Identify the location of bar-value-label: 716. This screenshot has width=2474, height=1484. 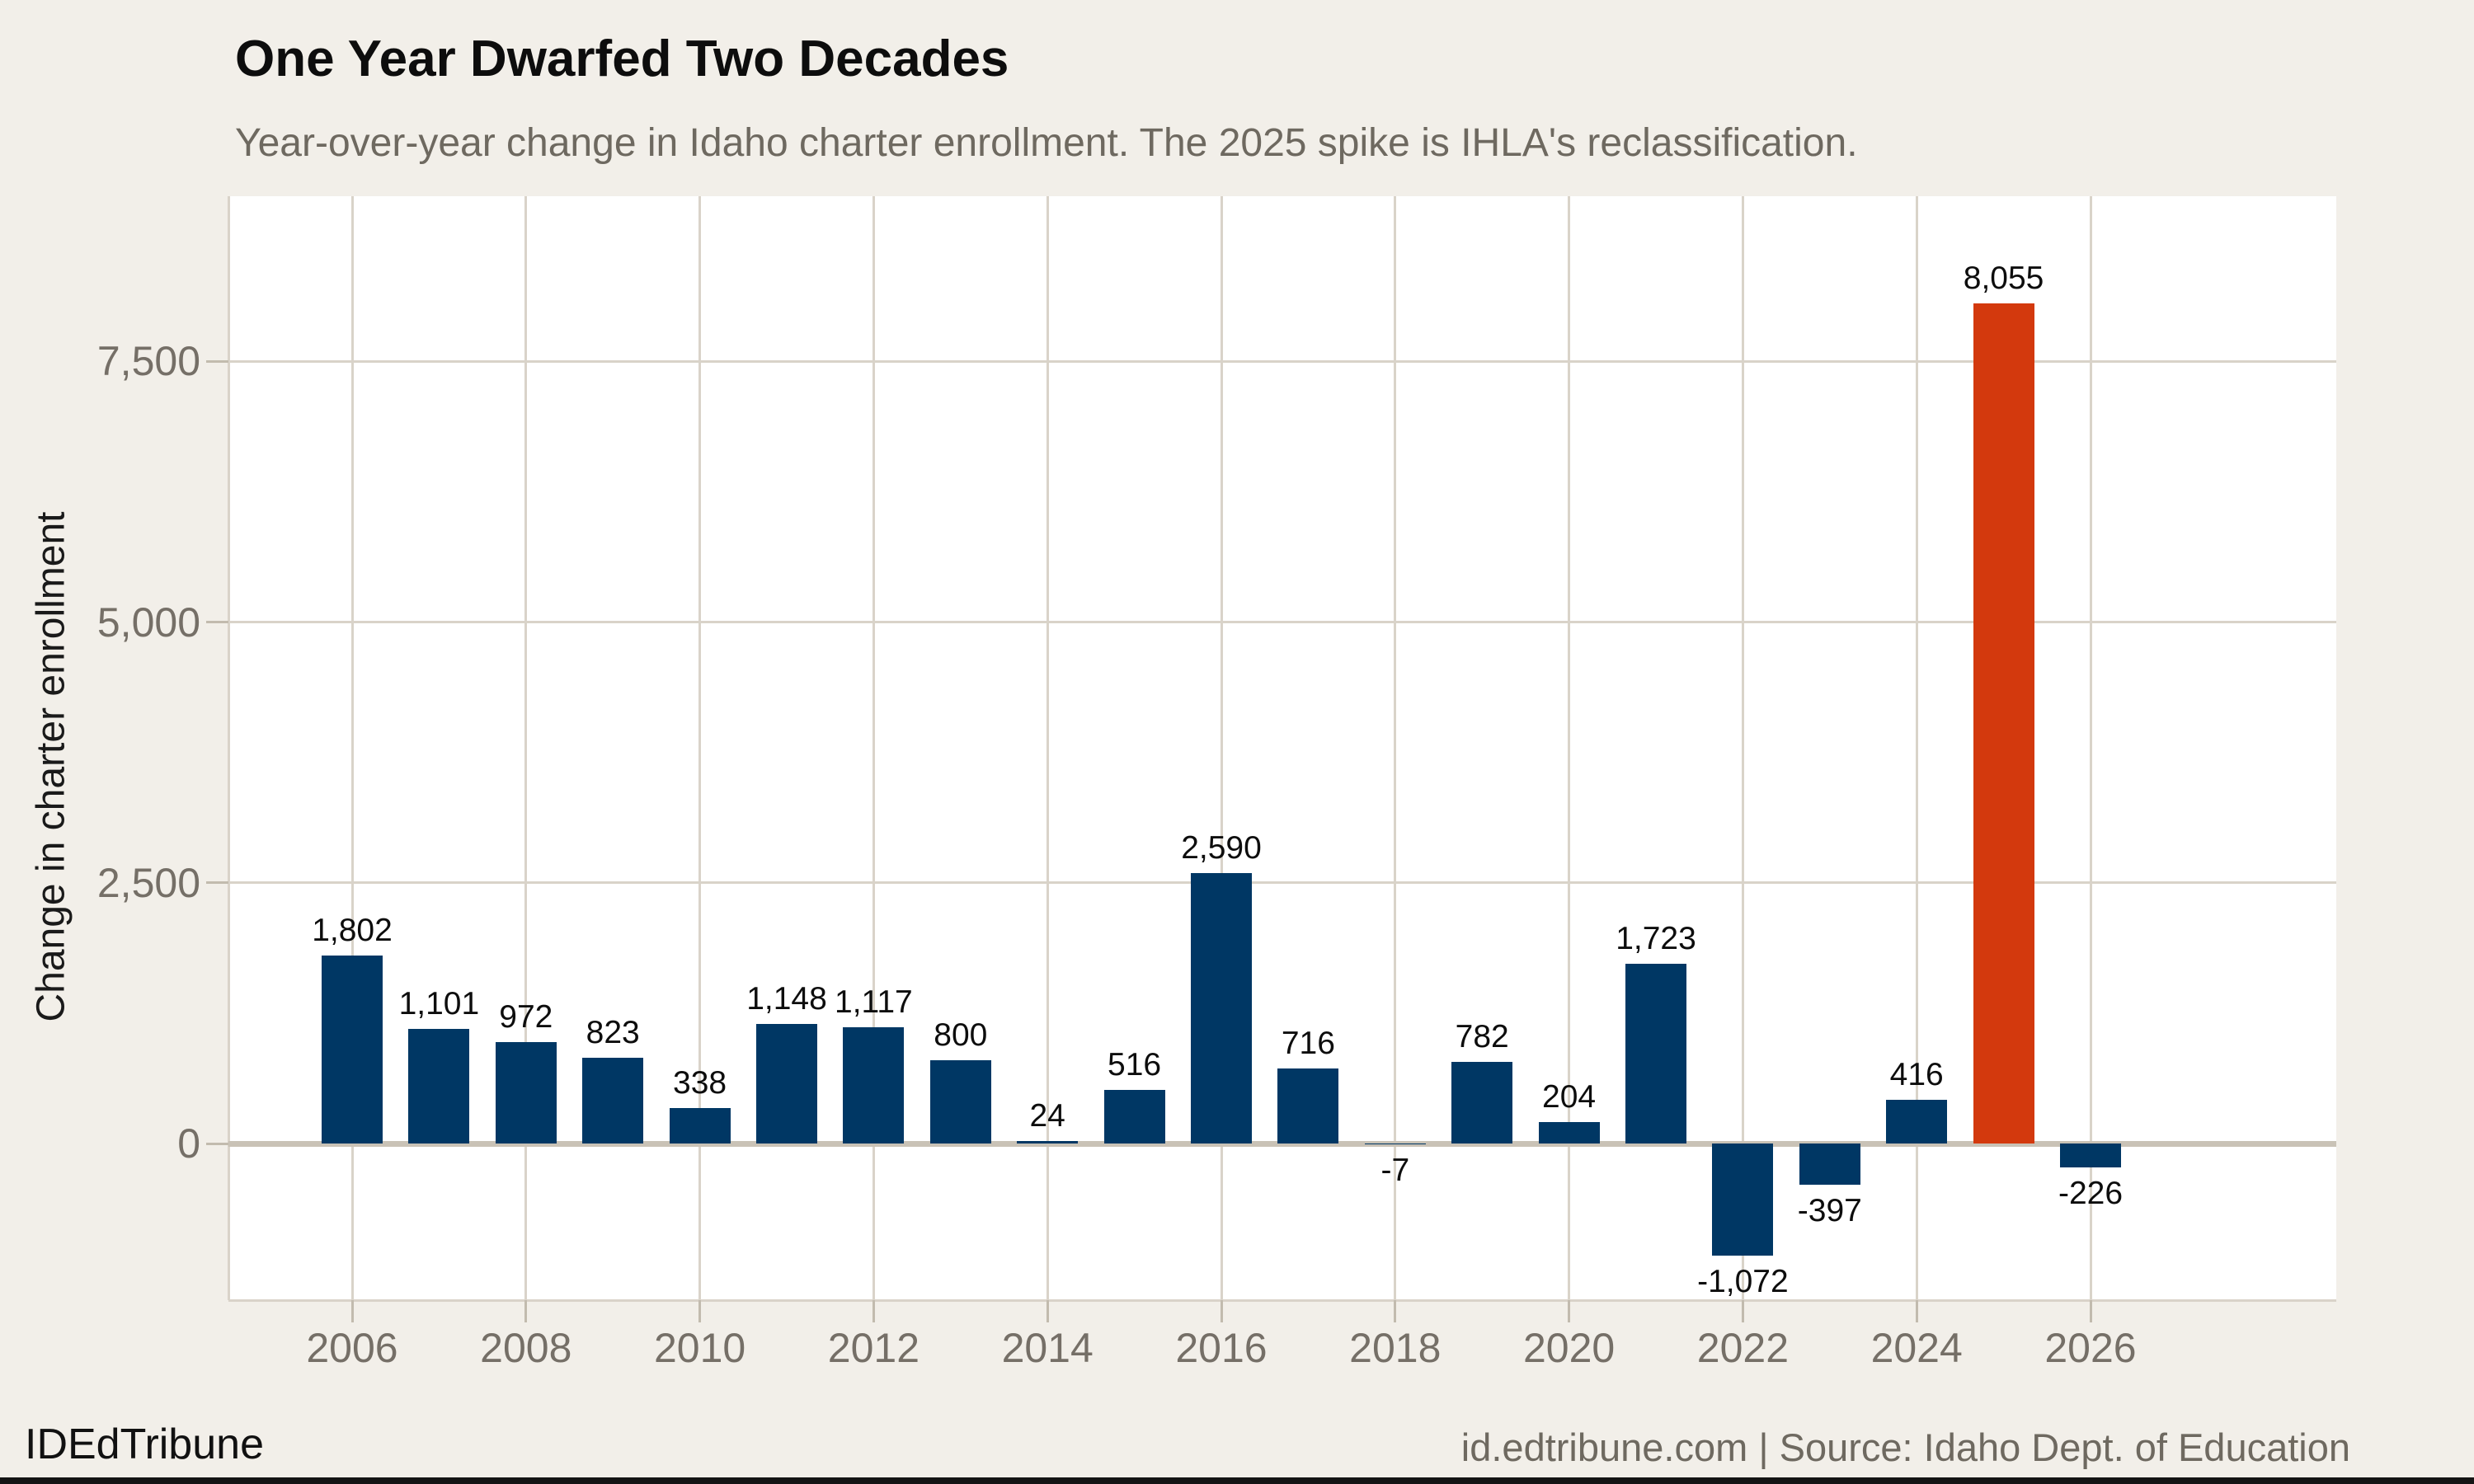
(1308, 1044).